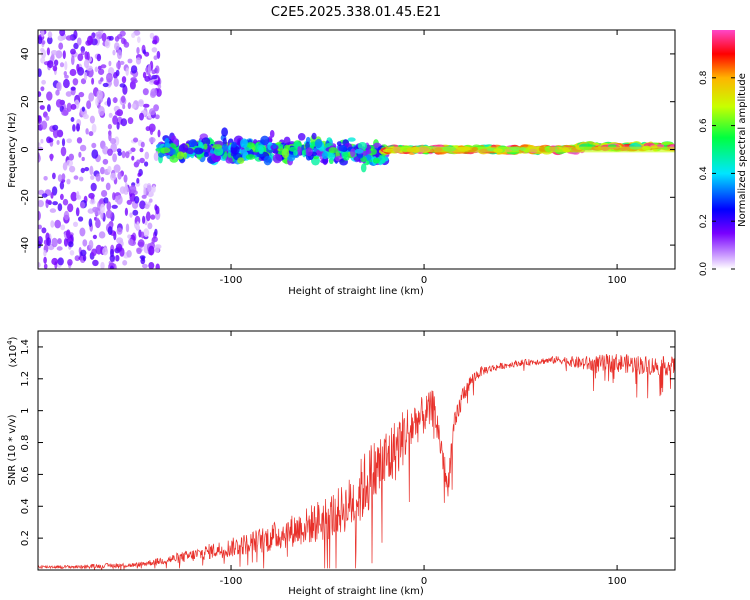  What do you see at coordinates (231, 280) in the screenshot?
I see `spectrogram-x-tick-label: -100` at bounding box center [231, 280].